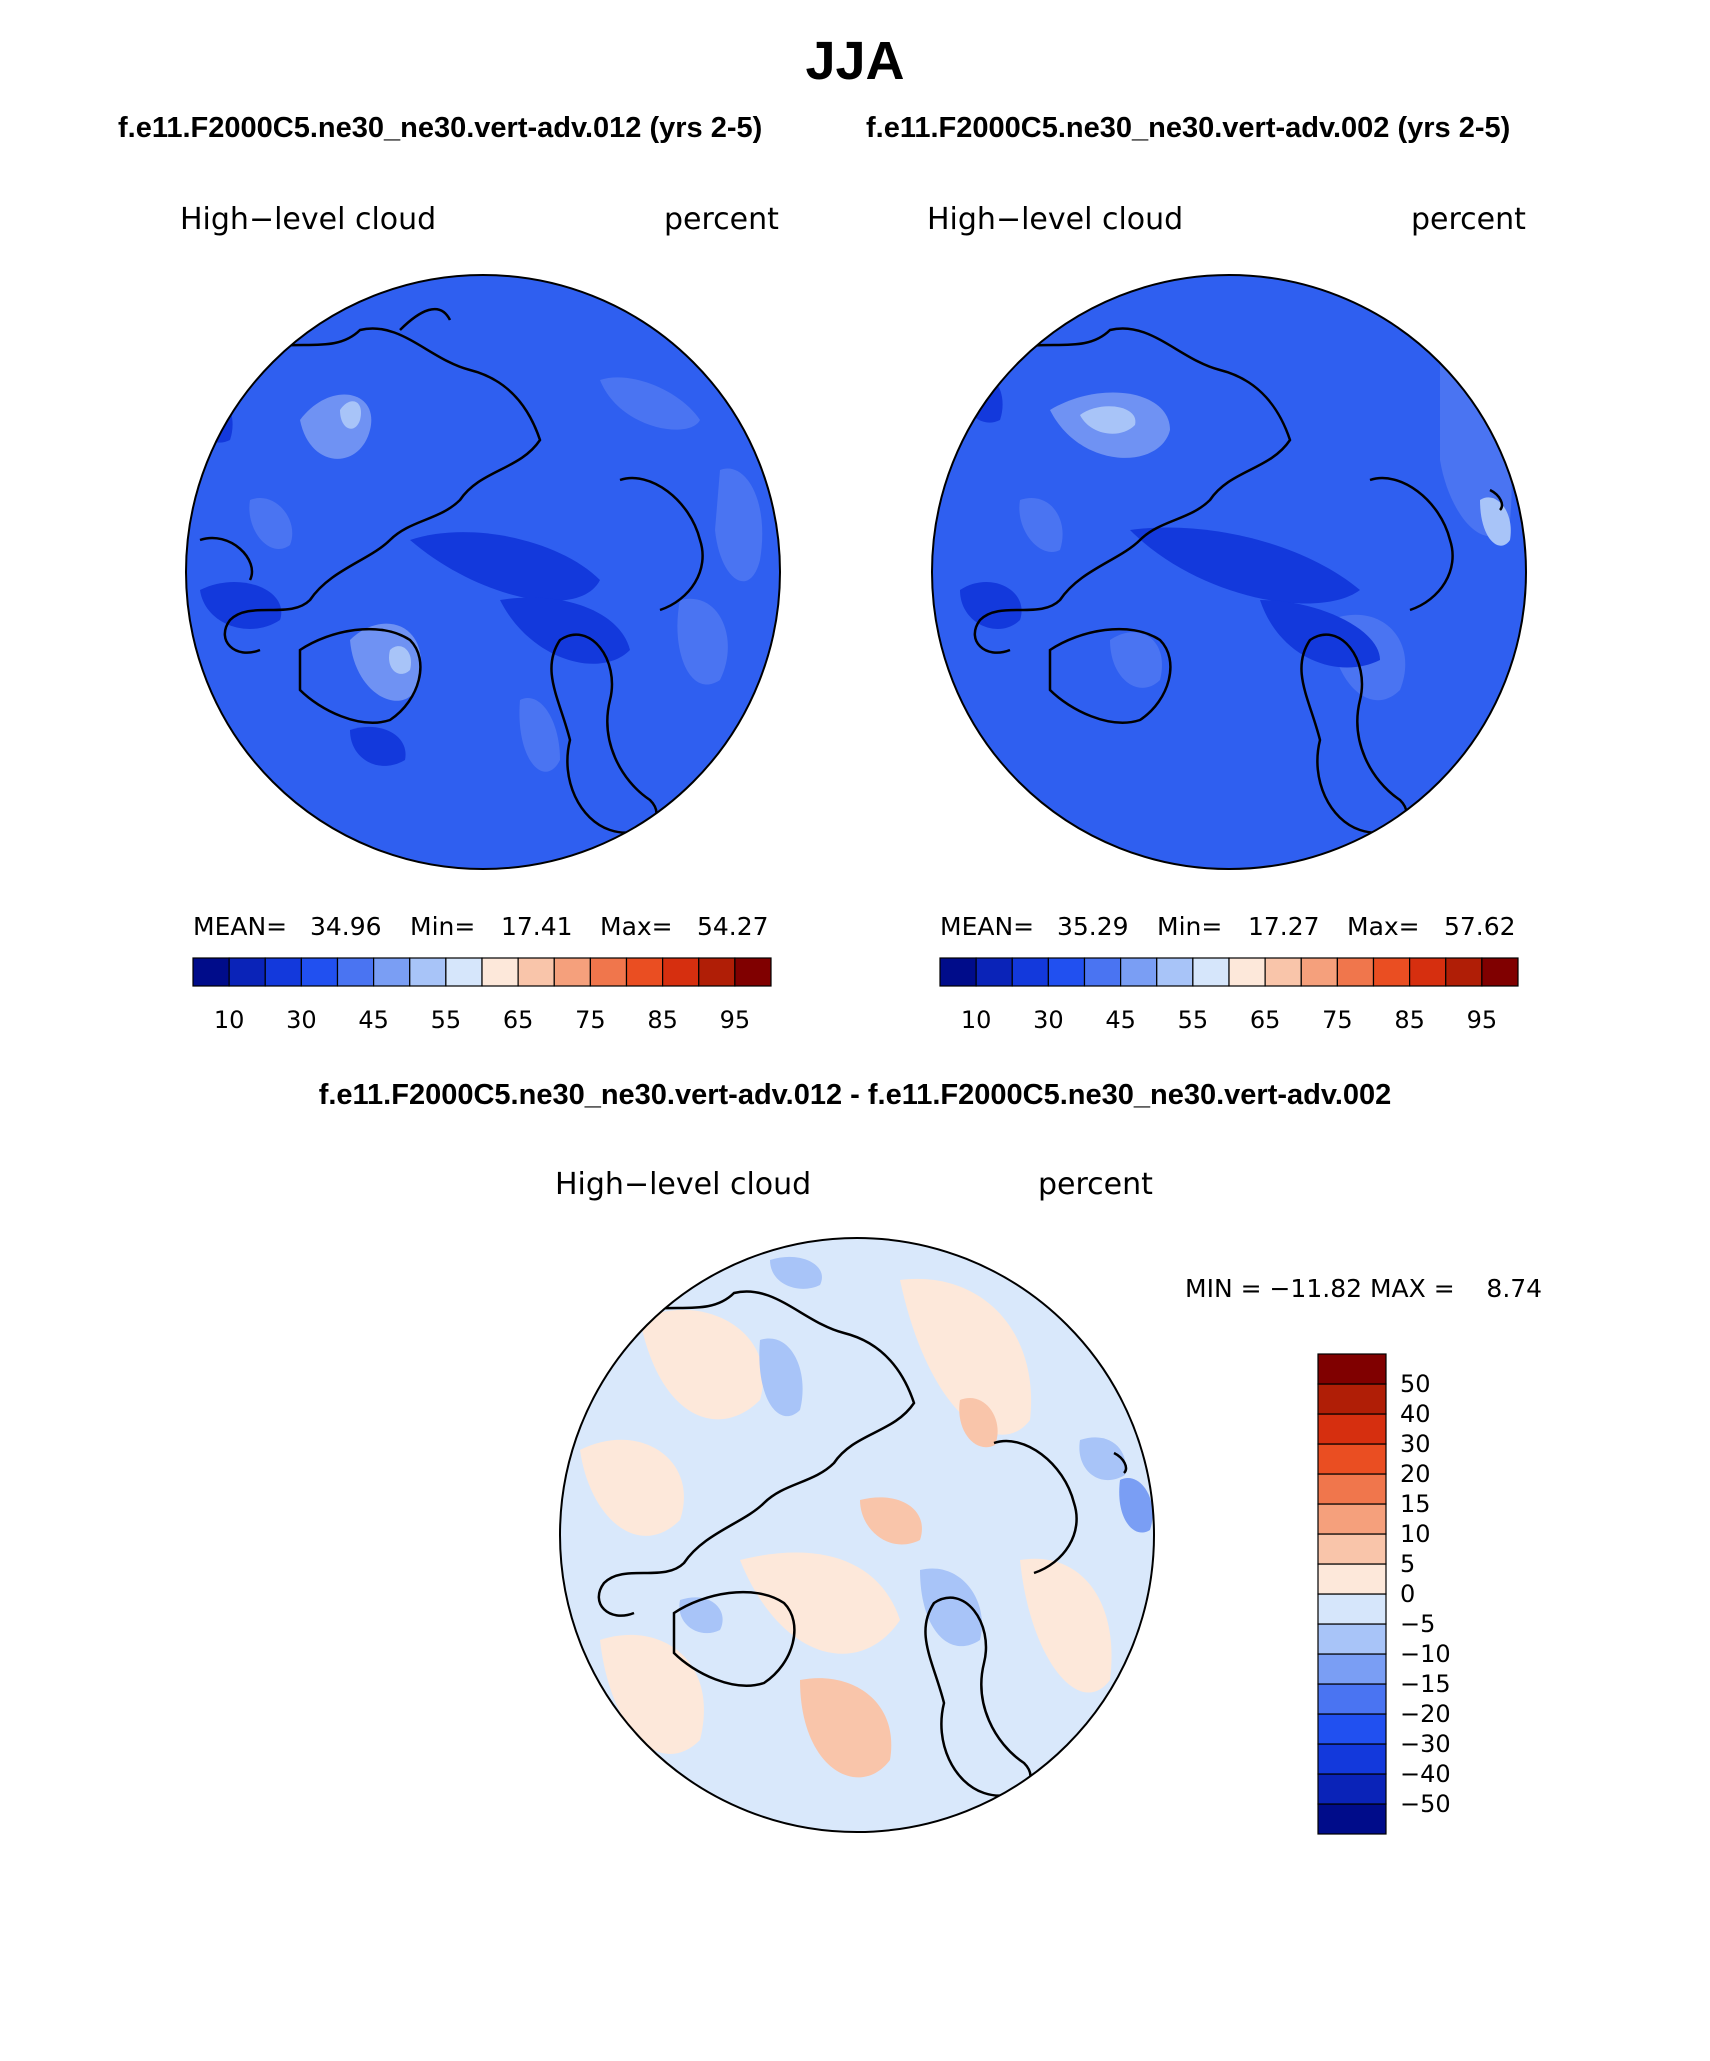 This screenshot has width=1710, height=2061. What do you see at coordinates (1055, 219) in the screenshot?
I see `panel2-variable-label: High−level cloud` at bounding box center [1055, 219].